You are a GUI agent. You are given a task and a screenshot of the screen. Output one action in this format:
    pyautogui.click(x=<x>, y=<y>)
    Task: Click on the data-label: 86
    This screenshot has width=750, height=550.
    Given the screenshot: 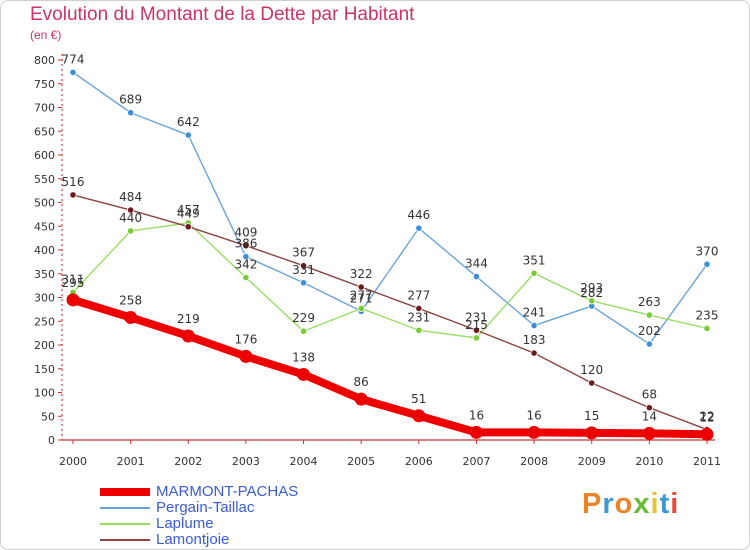 What is the action you would take?
    pyautogui.click(x=361, y=382)
    